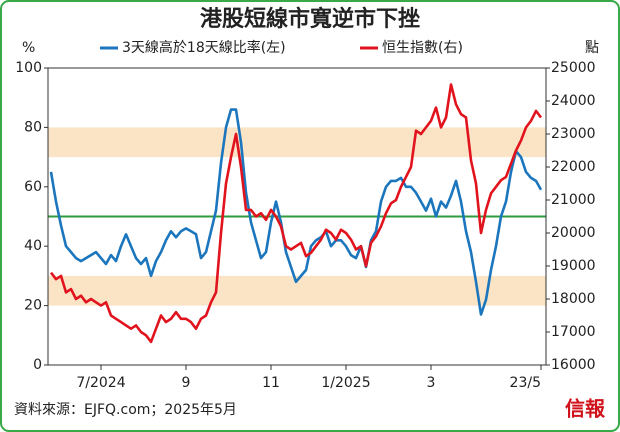 The width and height of the screenshot is (620, 432). What do you see at coordinates (186, 383) in the screenshot?
I see `x-tick-label: 9` at bounding box center [186, 383].